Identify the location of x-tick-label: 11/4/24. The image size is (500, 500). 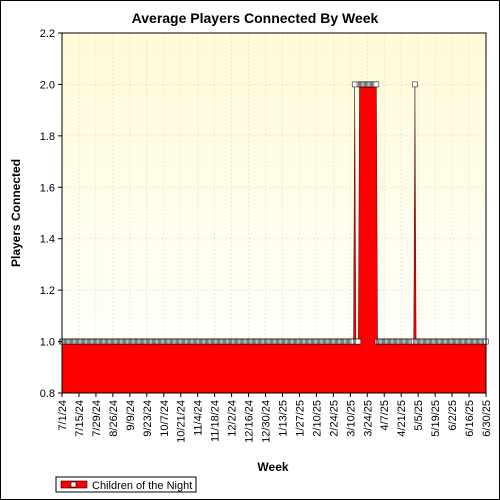
(199, 418).